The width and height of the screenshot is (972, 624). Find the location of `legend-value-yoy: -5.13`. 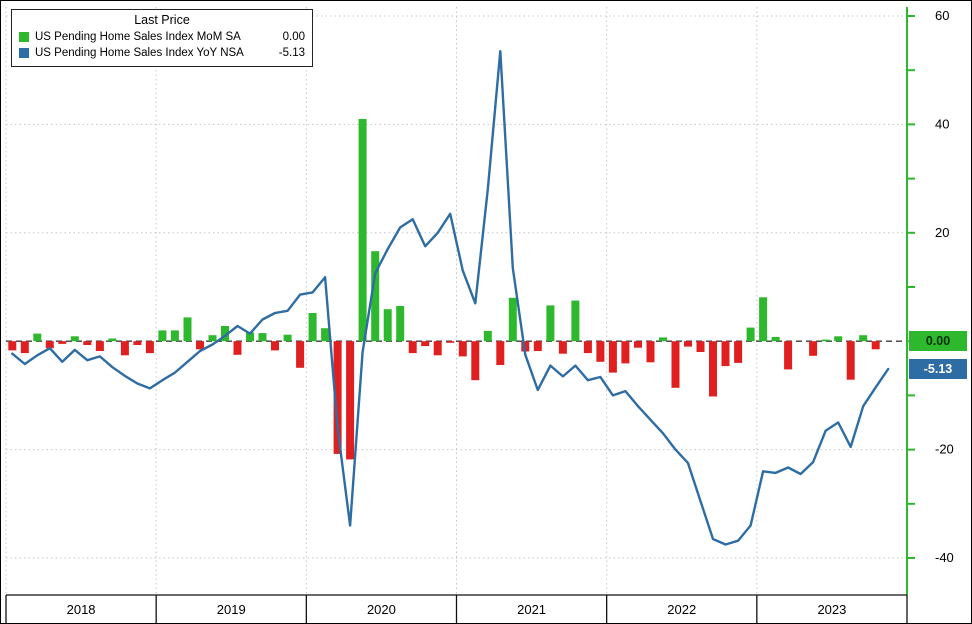

legend-value-yoy: -5.13 is located at coordinates (291, 53).